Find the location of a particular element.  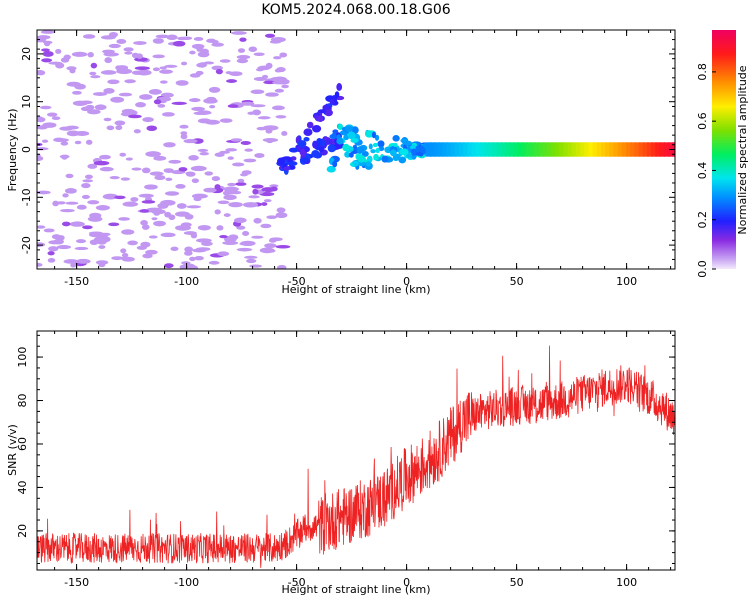

colorbar-tick-label: 0.0 is located at coordinates (702, 269).